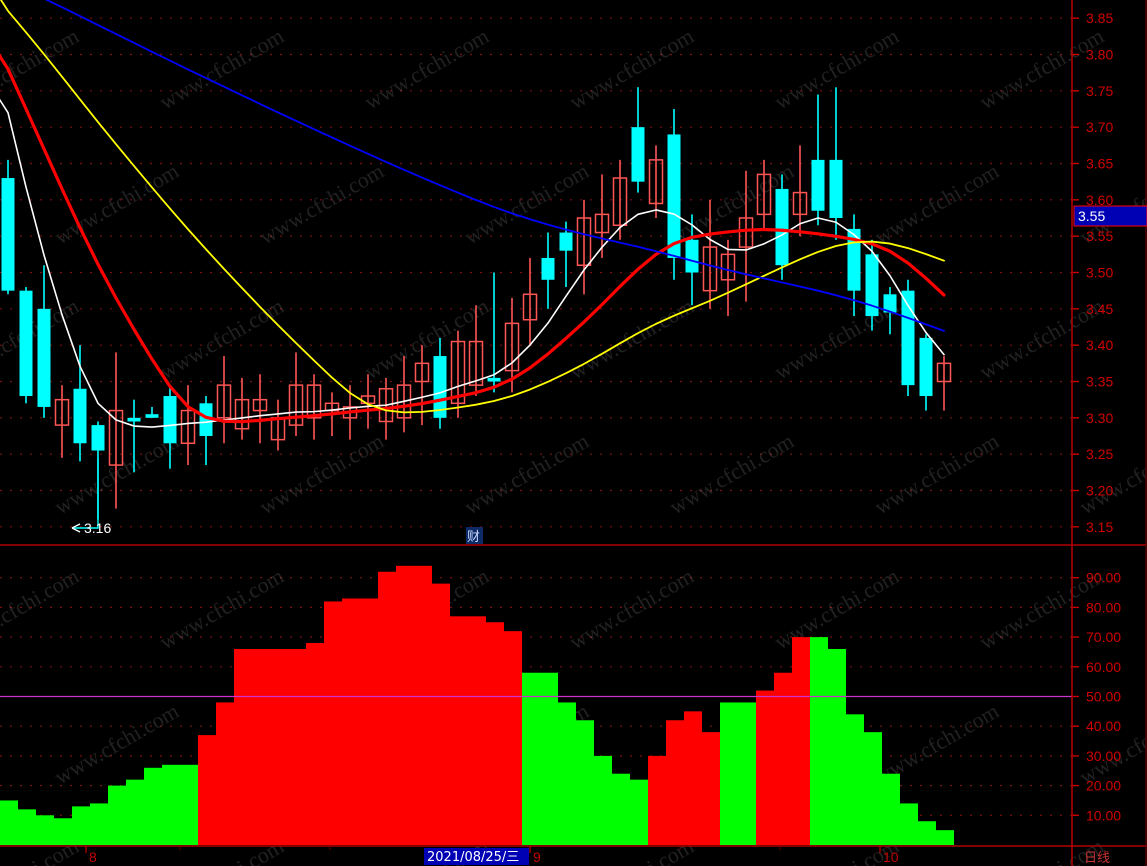 Image resolution: width=1147 pixels, height=866 pixels. I want to click on indicator-tick-label: 20.00, so click(1103, 786).